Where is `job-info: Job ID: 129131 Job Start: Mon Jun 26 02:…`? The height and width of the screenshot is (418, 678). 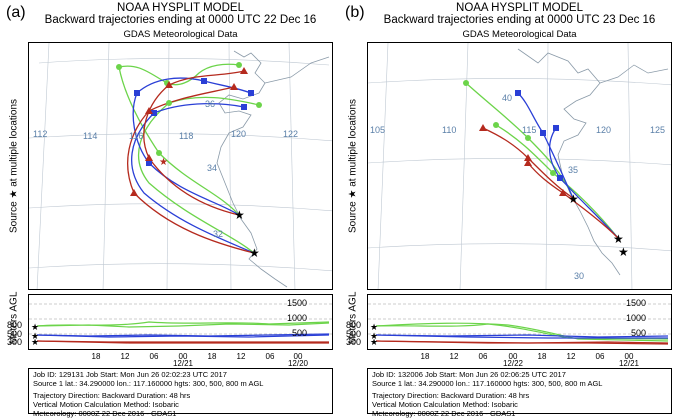 job-info: Job ID: 129131 Job Start: Mon Jun 26 02:… is located at coordinates (180, 393).